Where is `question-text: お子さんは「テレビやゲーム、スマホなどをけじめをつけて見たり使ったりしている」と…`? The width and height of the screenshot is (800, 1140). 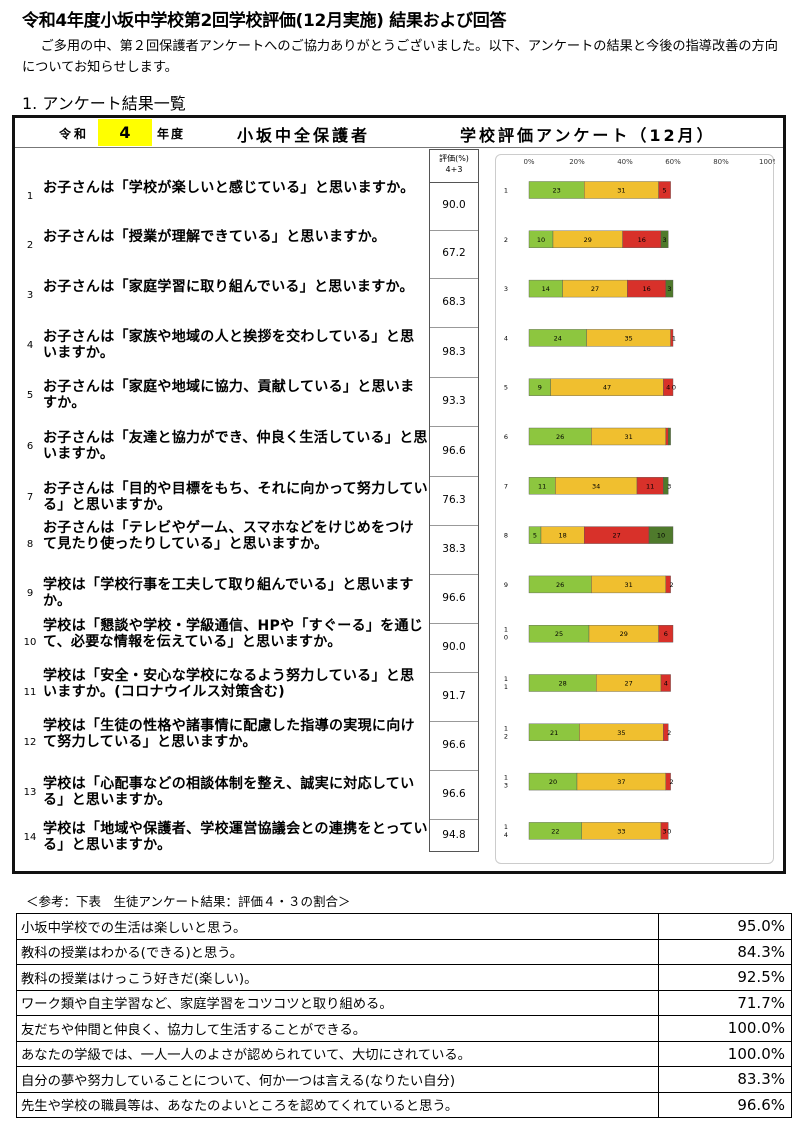
question-text: お子さんは「テレビやゲーム、スマホなどをけじめをつけて見たり使ったりしている」と… is located at coordinates (228, 536).